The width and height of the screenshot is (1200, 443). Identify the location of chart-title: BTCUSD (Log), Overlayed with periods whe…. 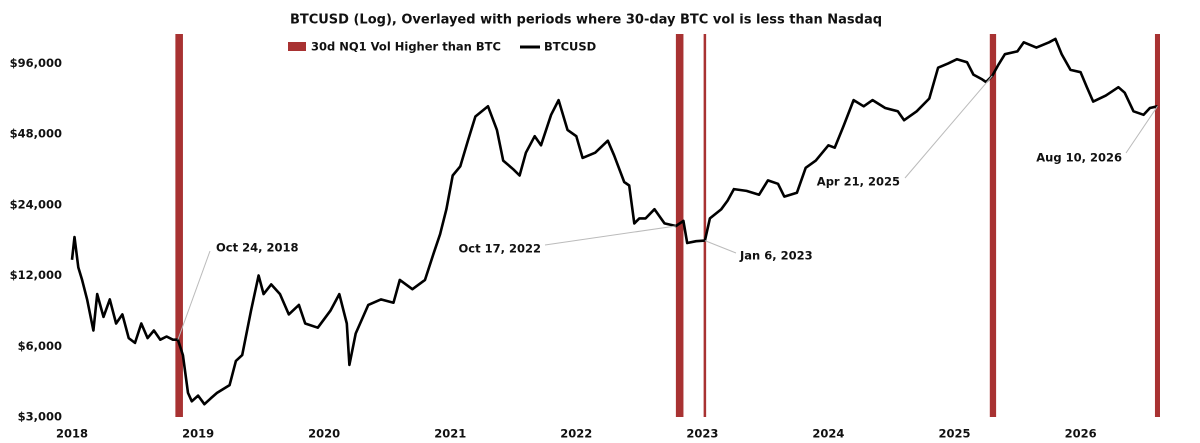
(586, 20).